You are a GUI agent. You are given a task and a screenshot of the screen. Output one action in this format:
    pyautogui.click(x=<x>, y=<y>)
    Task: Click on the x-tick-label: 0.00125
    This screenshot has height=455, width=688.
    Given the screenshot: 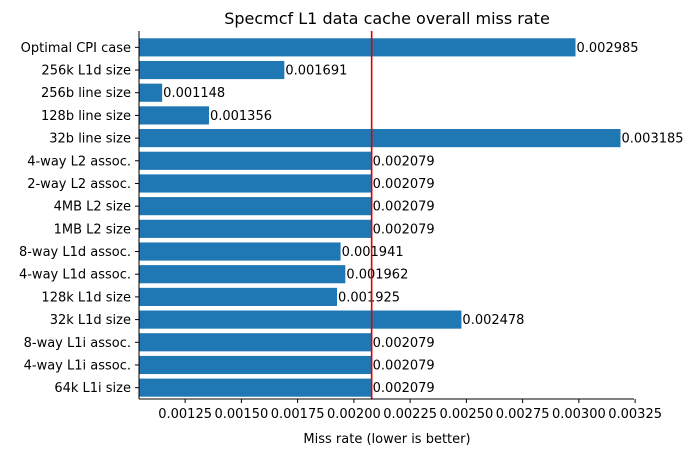 What is the action you would take?
    pyautogui.click(x=185, y=414)
    